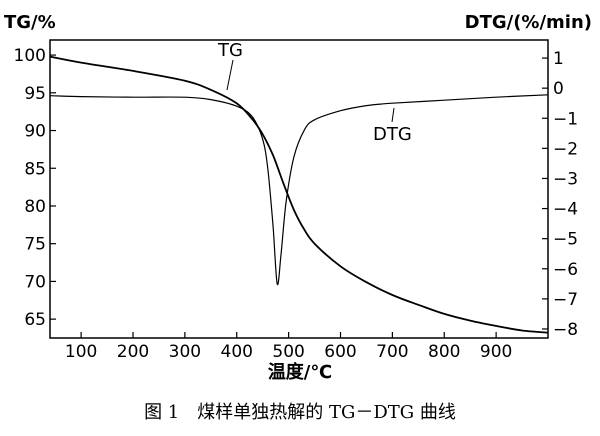  Describe the element at coordinates (496, 352) in the screenshot. I see `x-tick-label: 900` at that location.